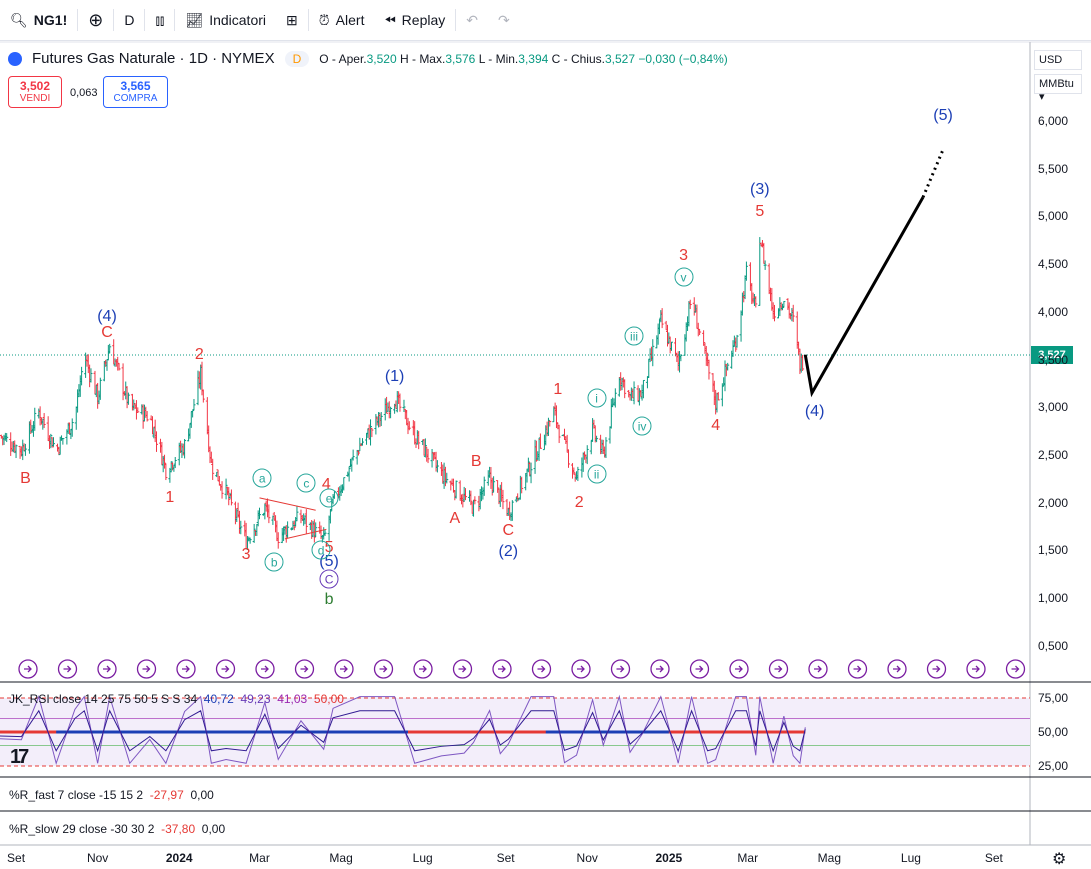  Describe the element at coordinates (329, 498) in the screenshot. I see `minor-wave-label: e` at that location.